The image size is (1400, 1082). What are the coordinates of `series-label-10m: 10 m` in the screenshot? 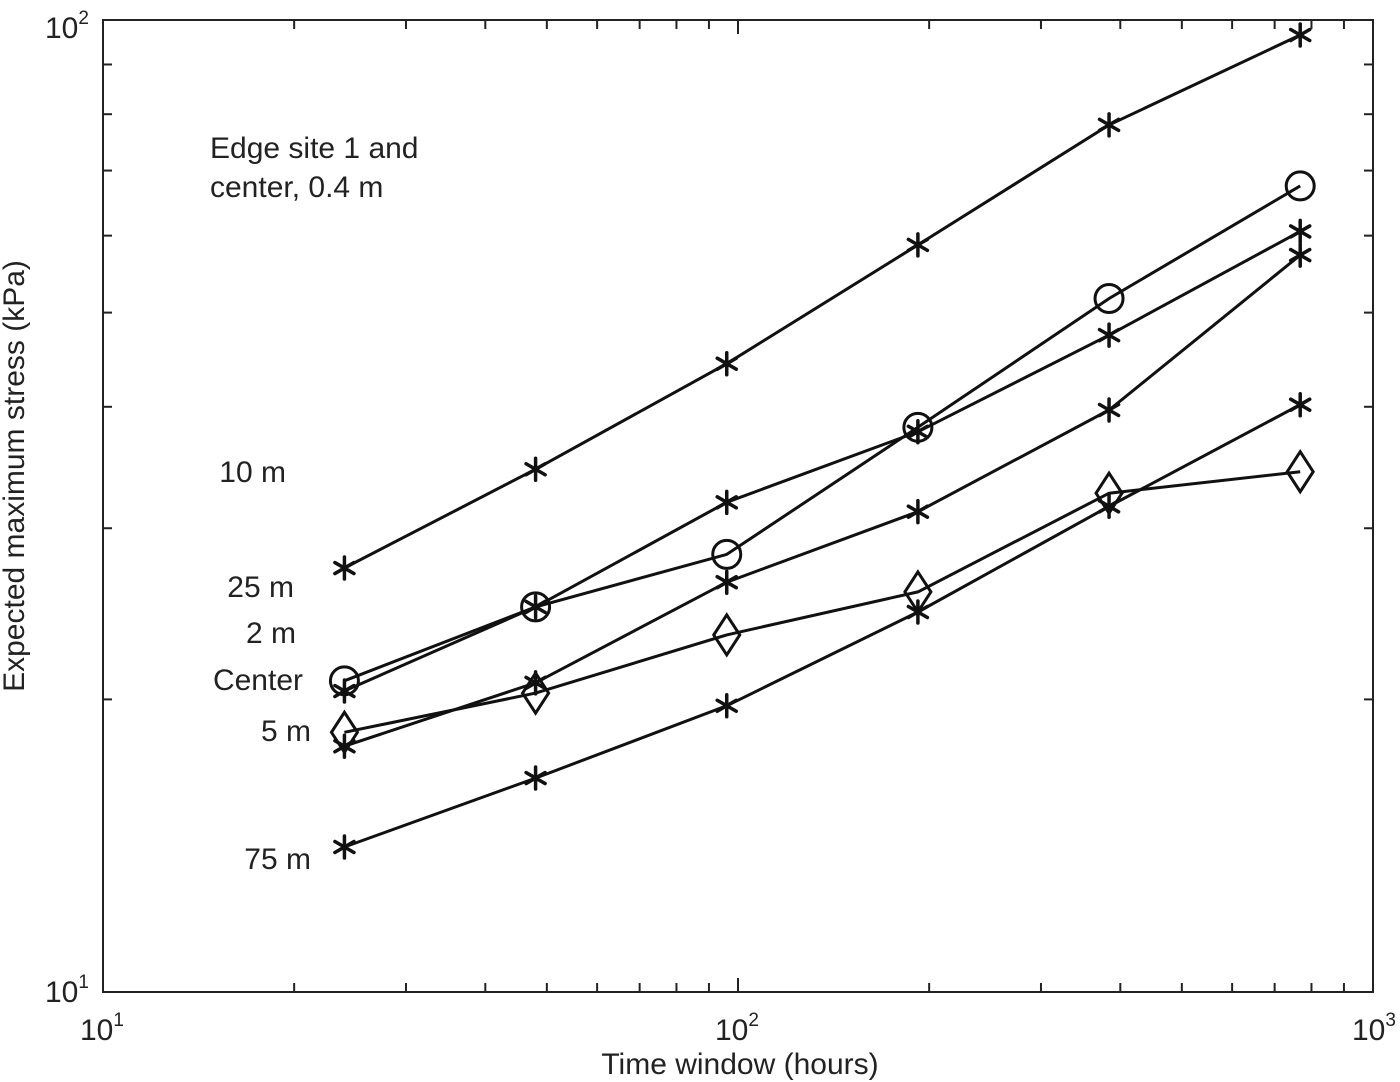 It's located at (252, 472).